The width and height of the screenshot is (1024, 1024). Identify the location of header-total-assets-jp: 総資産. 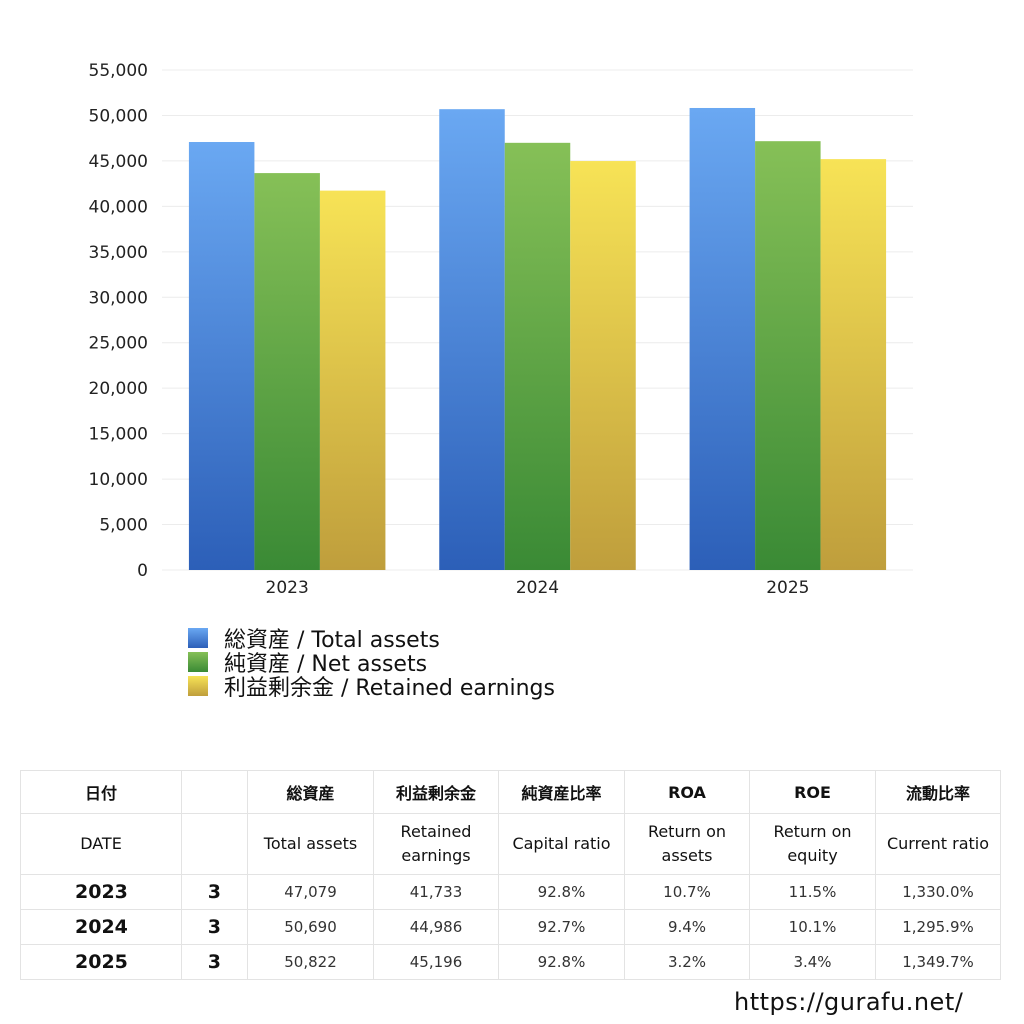
(310, 792).